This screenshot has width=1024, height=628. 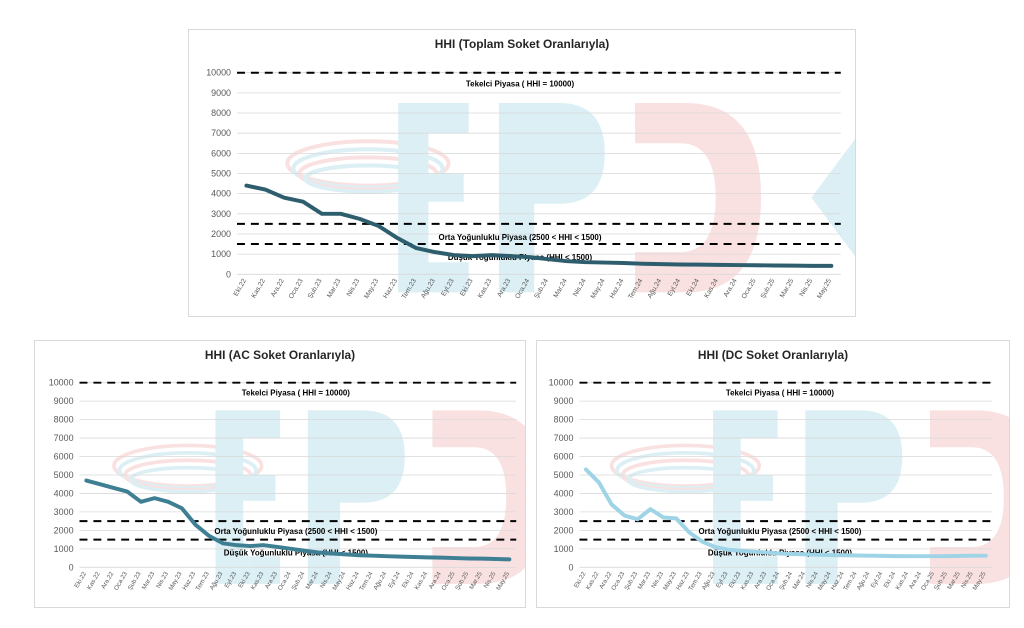 What do you see at coordinates (296, 552) in the screenshot?
I see `threshold-label: Düşük Yoğunluklu Piyasa (HHI < 1500)` at bounding box center [296, 552].